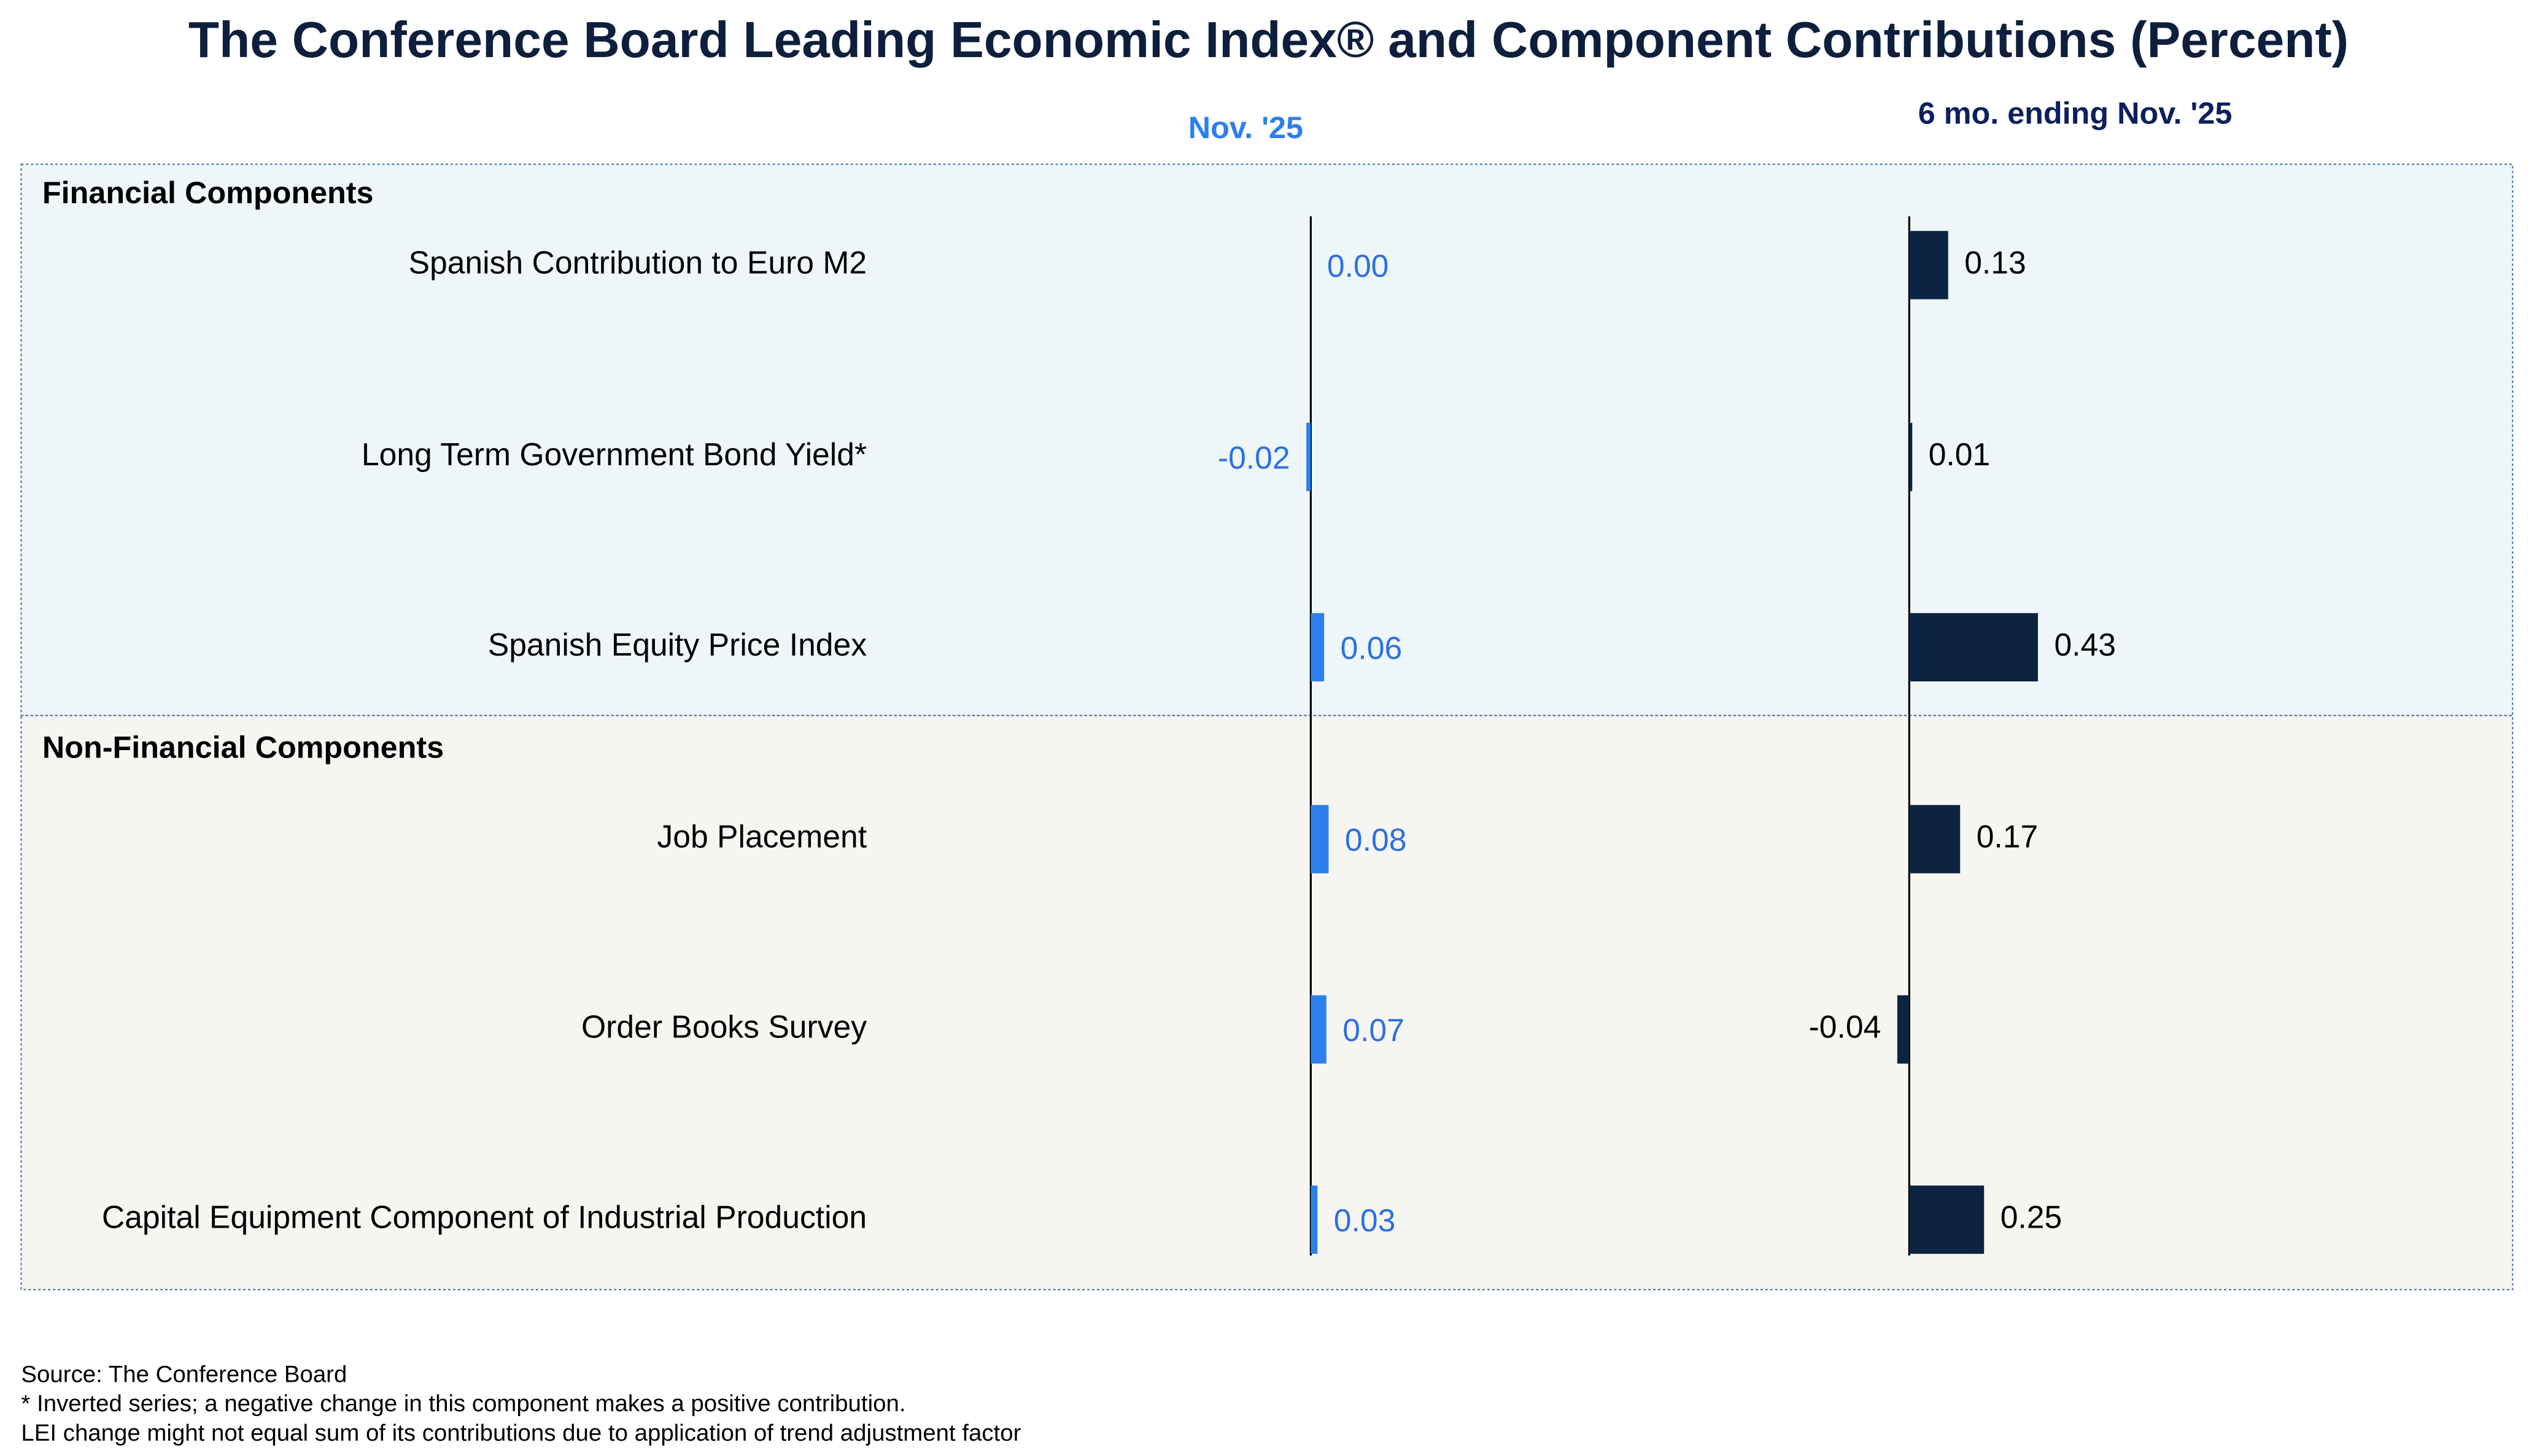 The height and width of the screenshot is (1456, 2537). Describe the element at coordinates (1245, 127) in the screenshot. I see `column-header: Nov. '25` at that location.